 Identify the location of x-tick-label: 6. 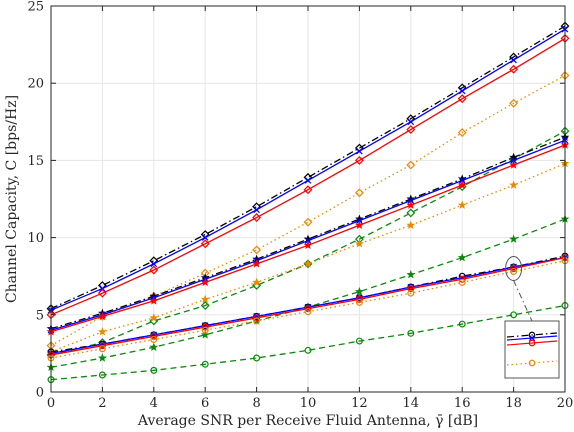
(205, 403).